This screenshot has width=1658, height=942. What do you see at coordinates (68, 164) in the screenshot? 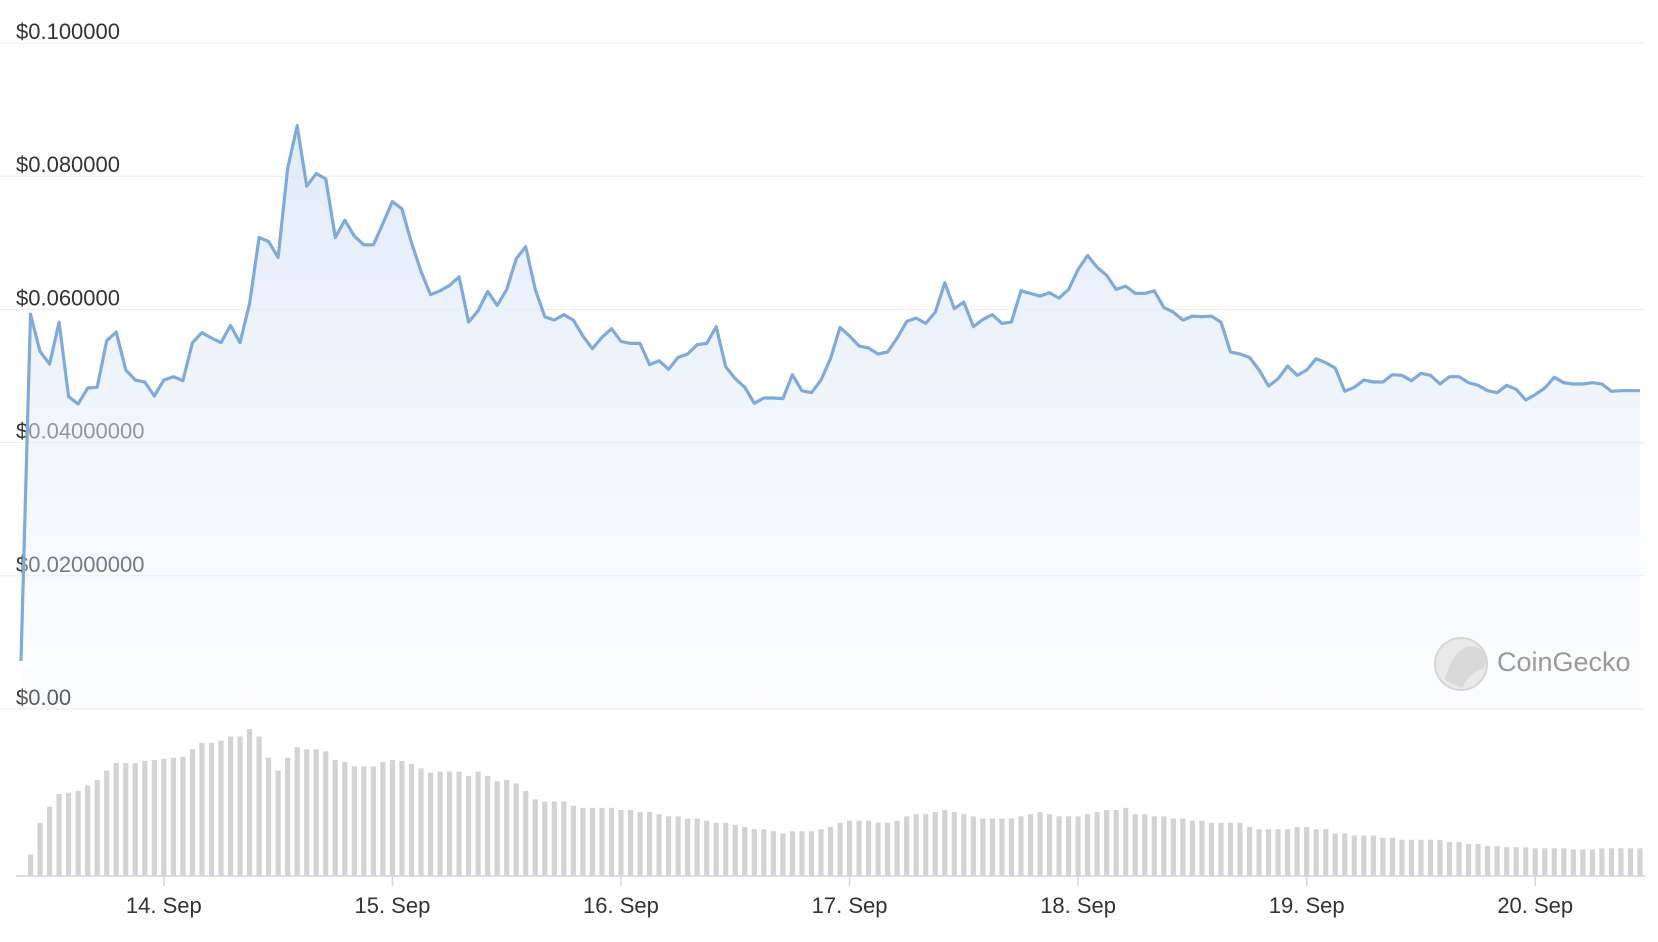
I see `y-tick-label: $0.080000` at bounding box center [68, 164].